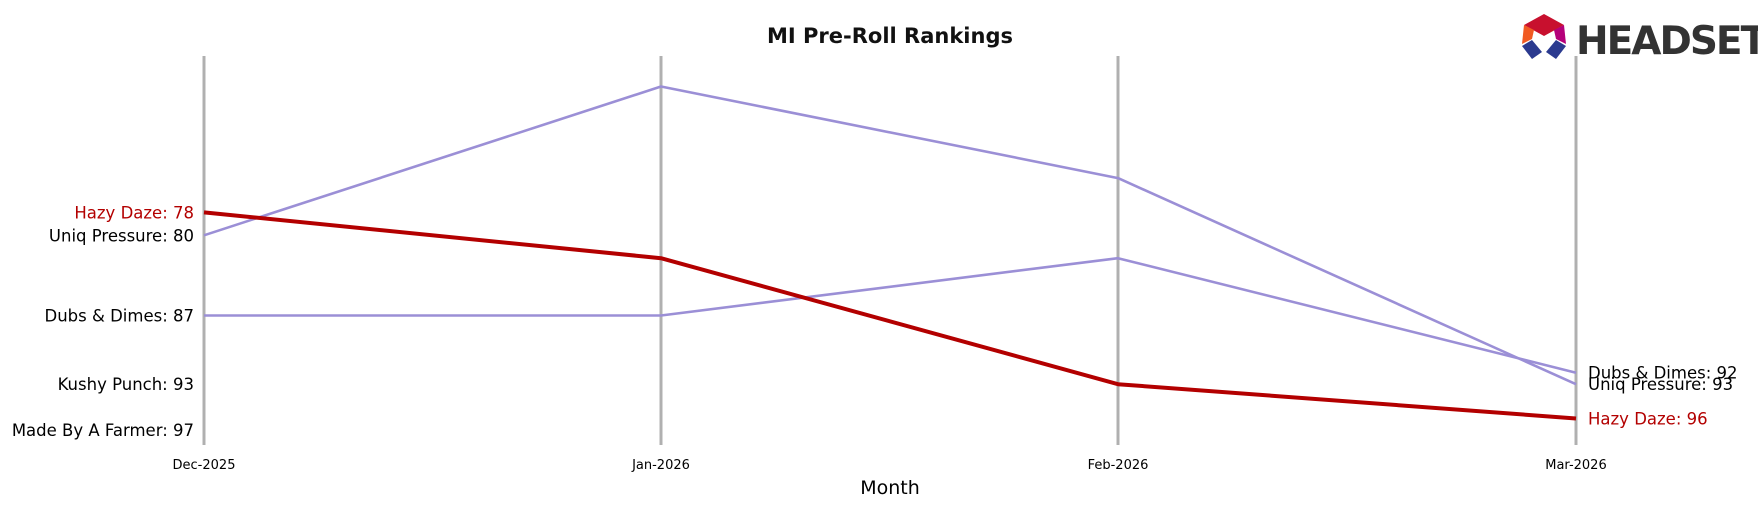  What do you see at coordinates (1660, 384) in the screenshot?
I see `end-label-uniq-pressure-93: Uniq Pressure: 93` at bounding box center [1660, 384].